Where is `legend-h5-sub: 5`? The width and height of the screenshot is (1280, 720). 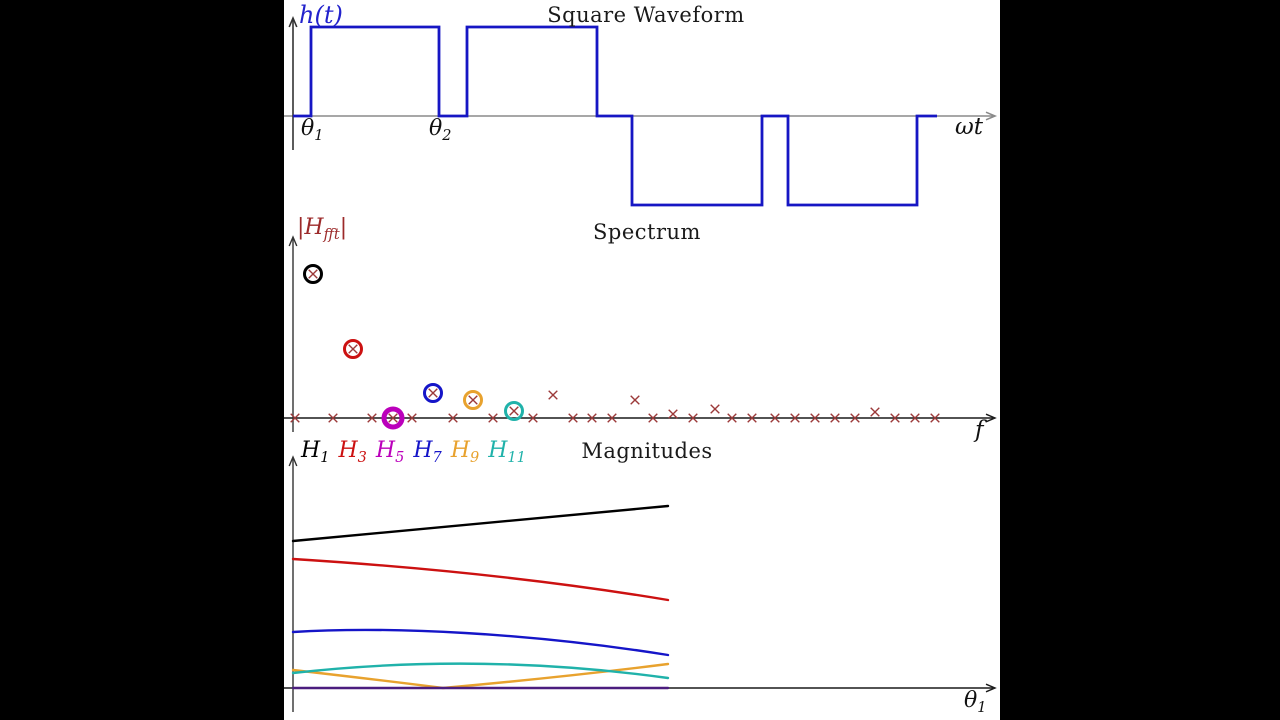 legend-h5-sub: 5 is located at coordinates (400, 458).